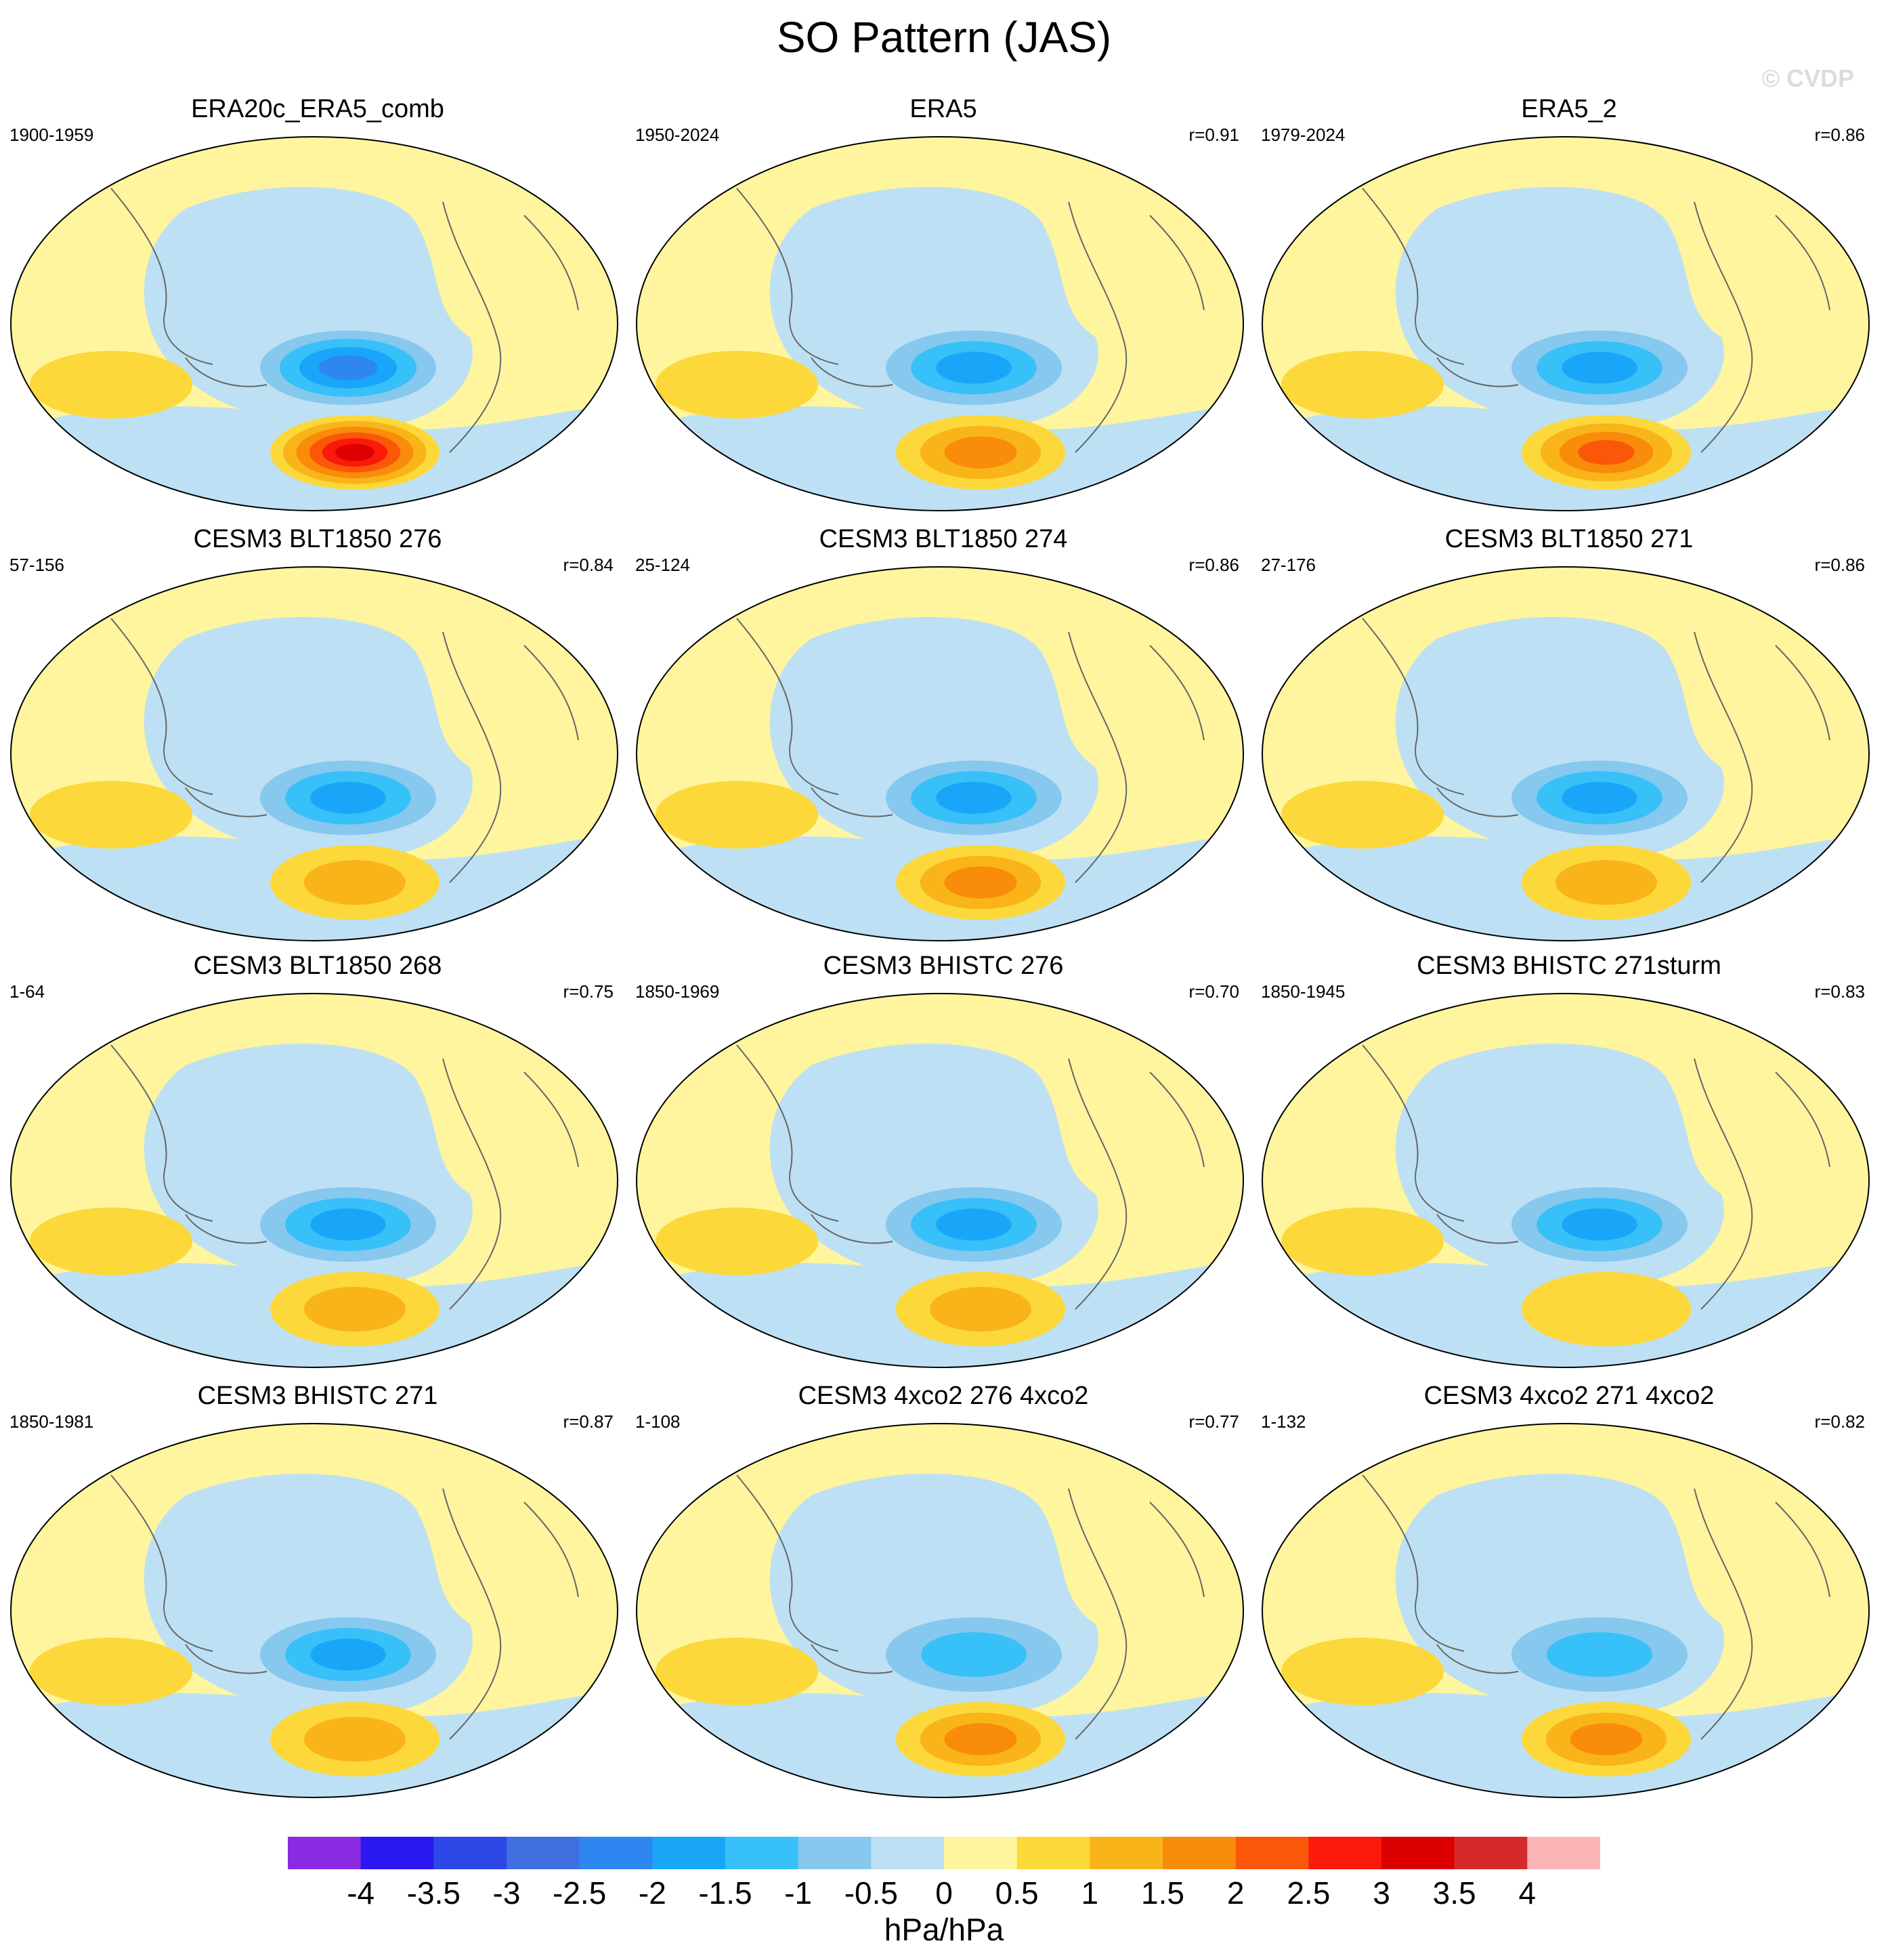  What do you see at coordinates (725, 1893) in the screenshot?
I see `colorbar-tick-label: -1.5` at bounding box center [725, 1893].